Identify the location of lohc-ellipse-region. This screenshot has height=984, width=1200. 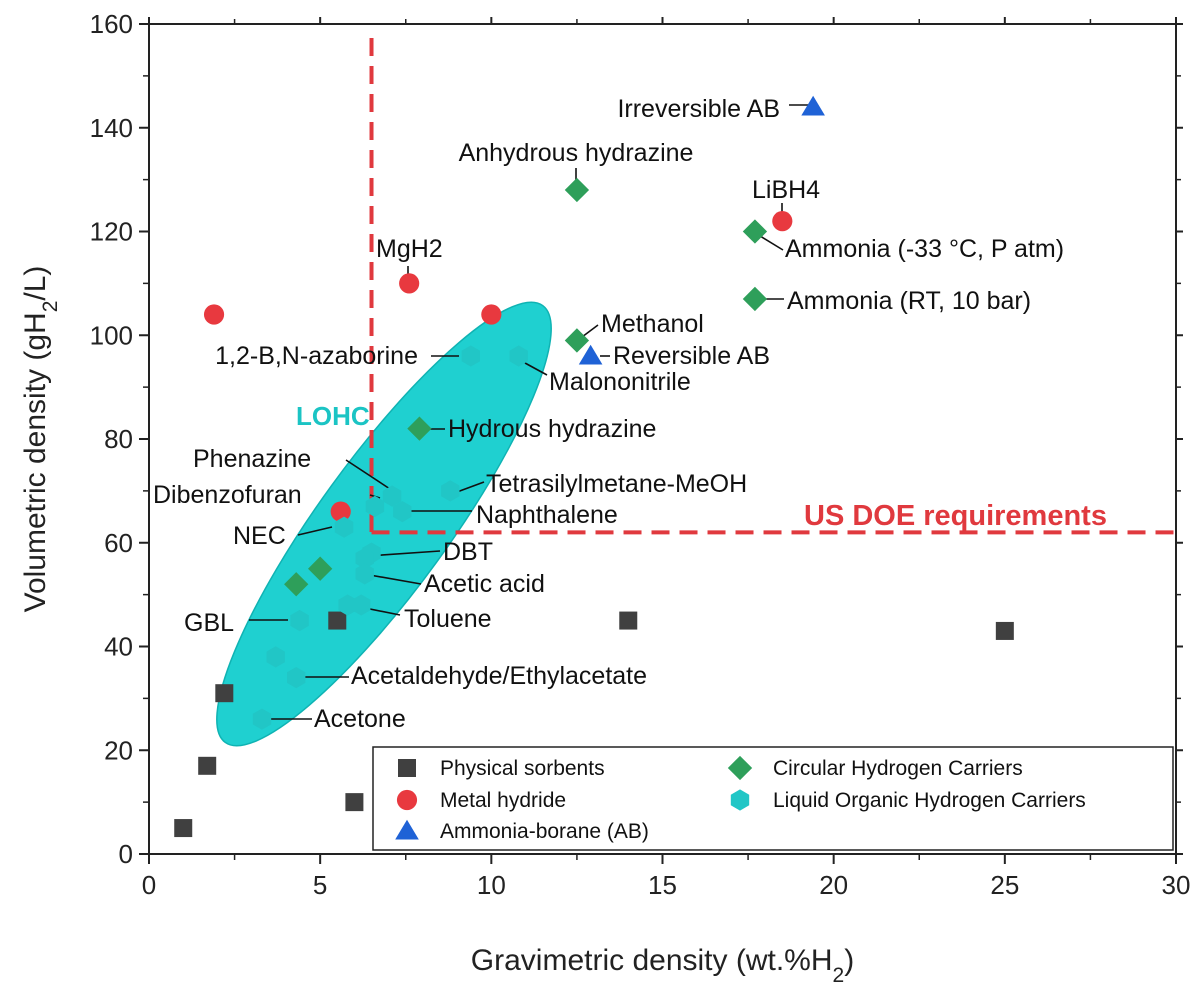
(384, 524).